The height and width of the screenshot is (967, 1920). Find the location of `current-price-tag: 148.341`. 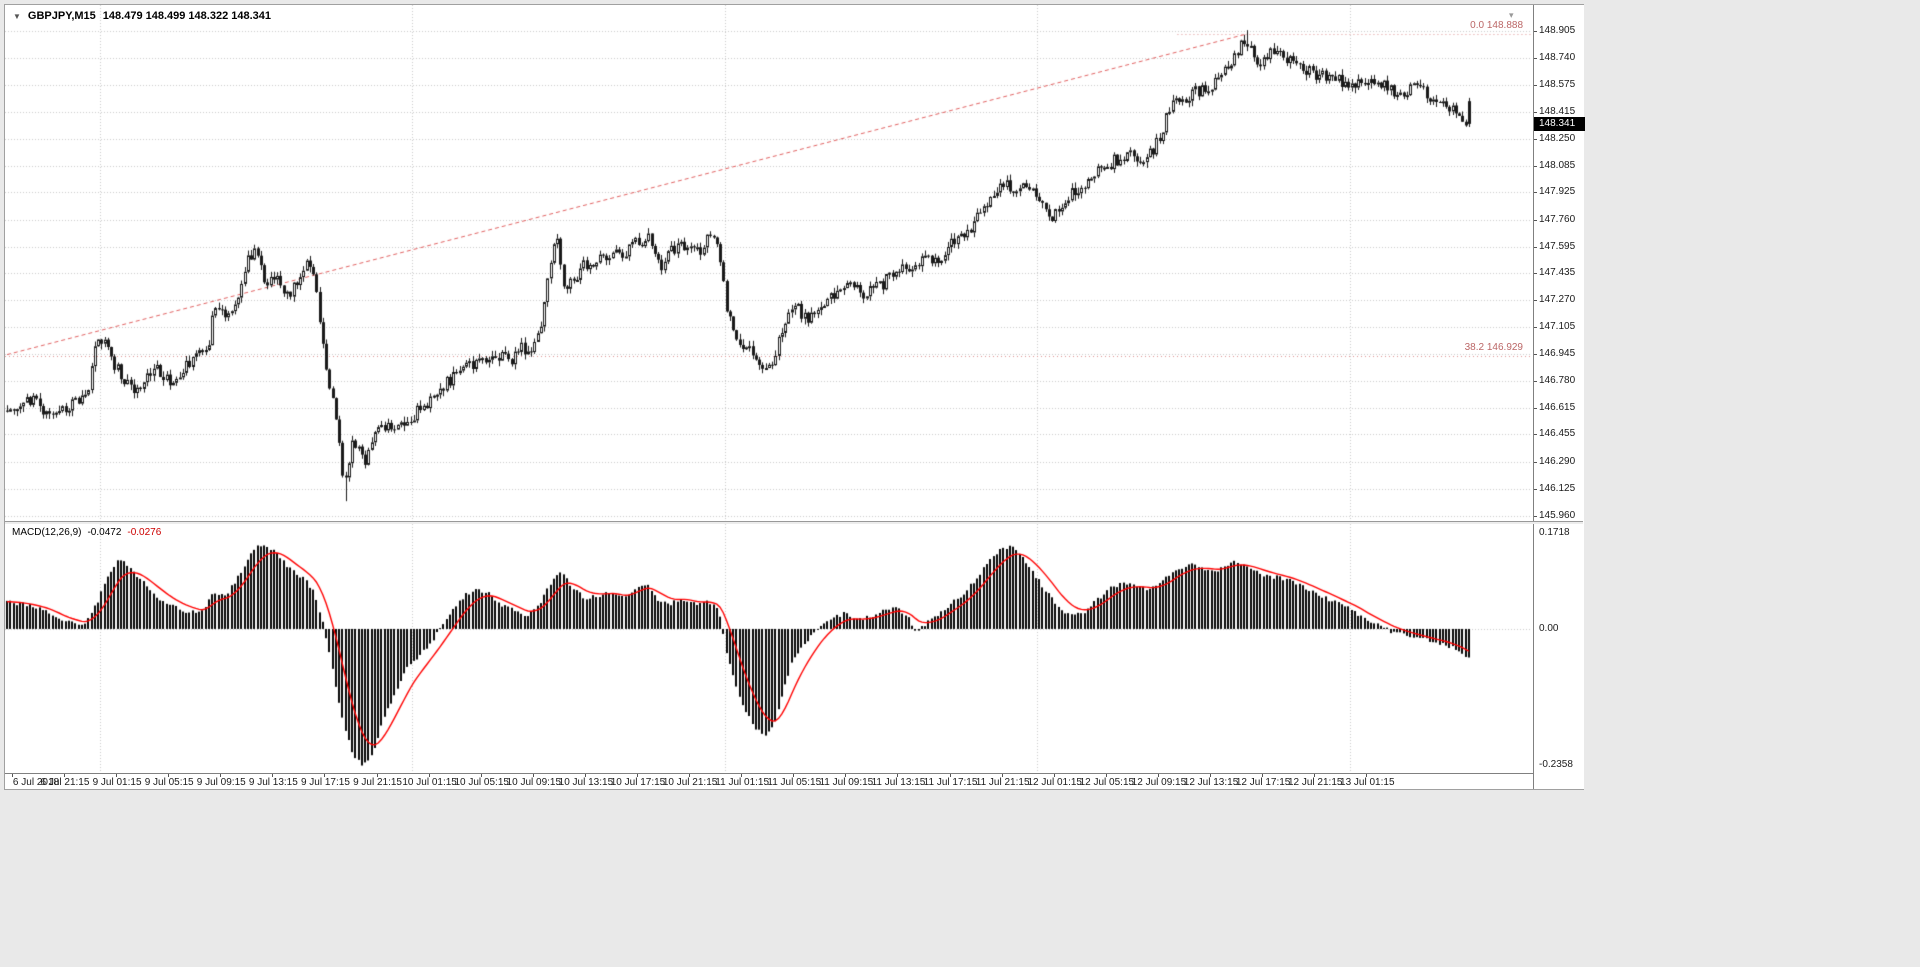

current-price-tag: 148.341 is located at coordinates (1559, 123).